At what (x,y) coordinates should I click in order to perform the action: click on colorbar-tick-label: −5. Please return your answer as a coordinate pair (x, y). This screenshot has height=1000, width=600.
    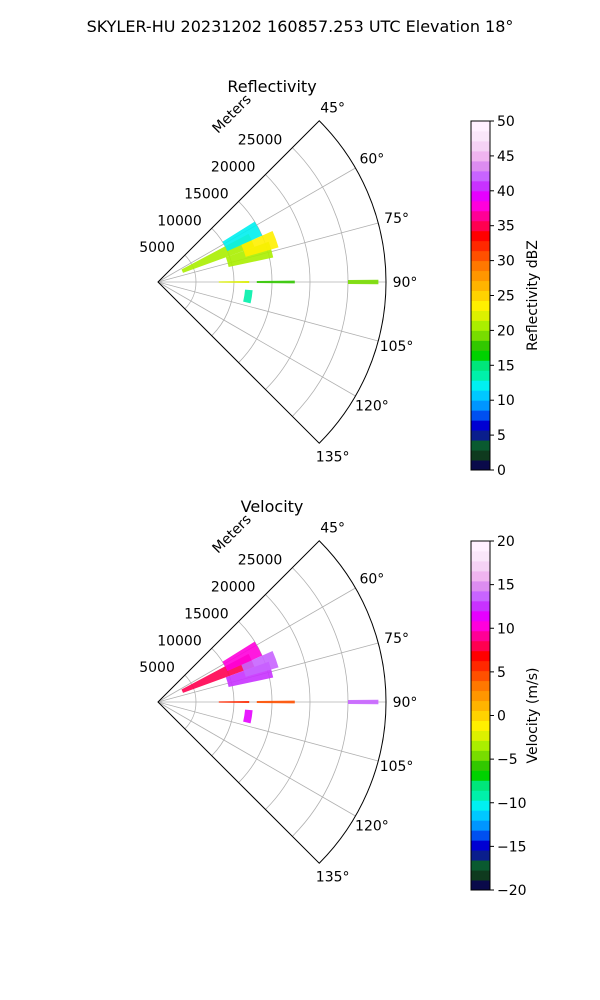
    Looking at the image, I should click on (507, 760).